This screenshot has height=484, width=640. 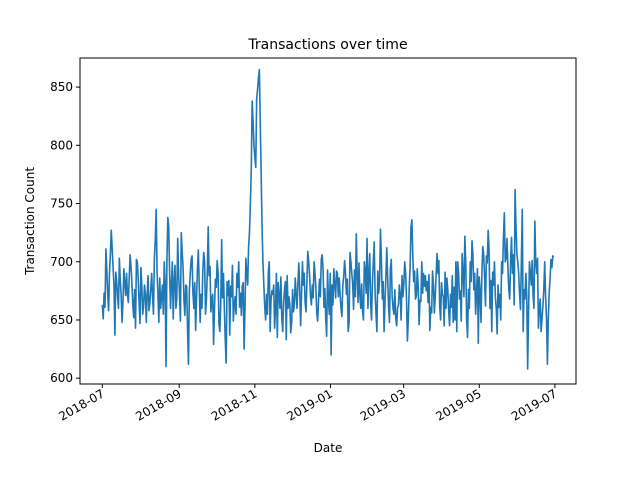 I want to click on y-tick-label: 600, so click(x=61, y=378).